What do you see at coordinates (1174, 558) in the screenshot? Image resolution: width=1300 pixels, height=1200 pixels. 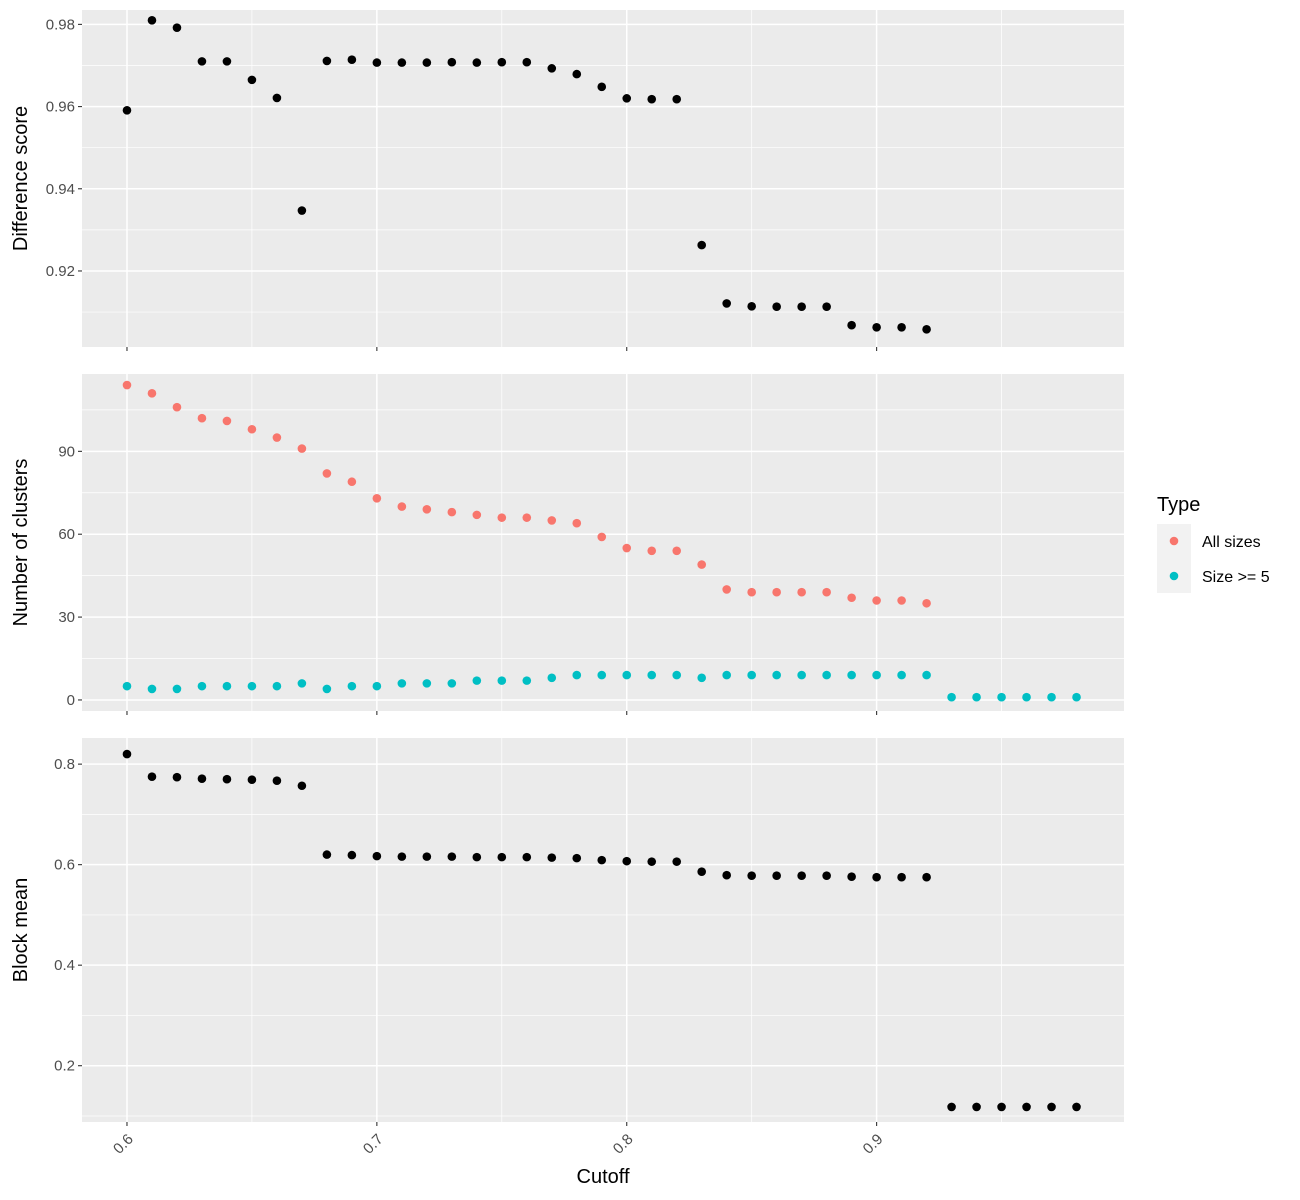 I see `legend-key-background` at bounding box center [1174, 558].